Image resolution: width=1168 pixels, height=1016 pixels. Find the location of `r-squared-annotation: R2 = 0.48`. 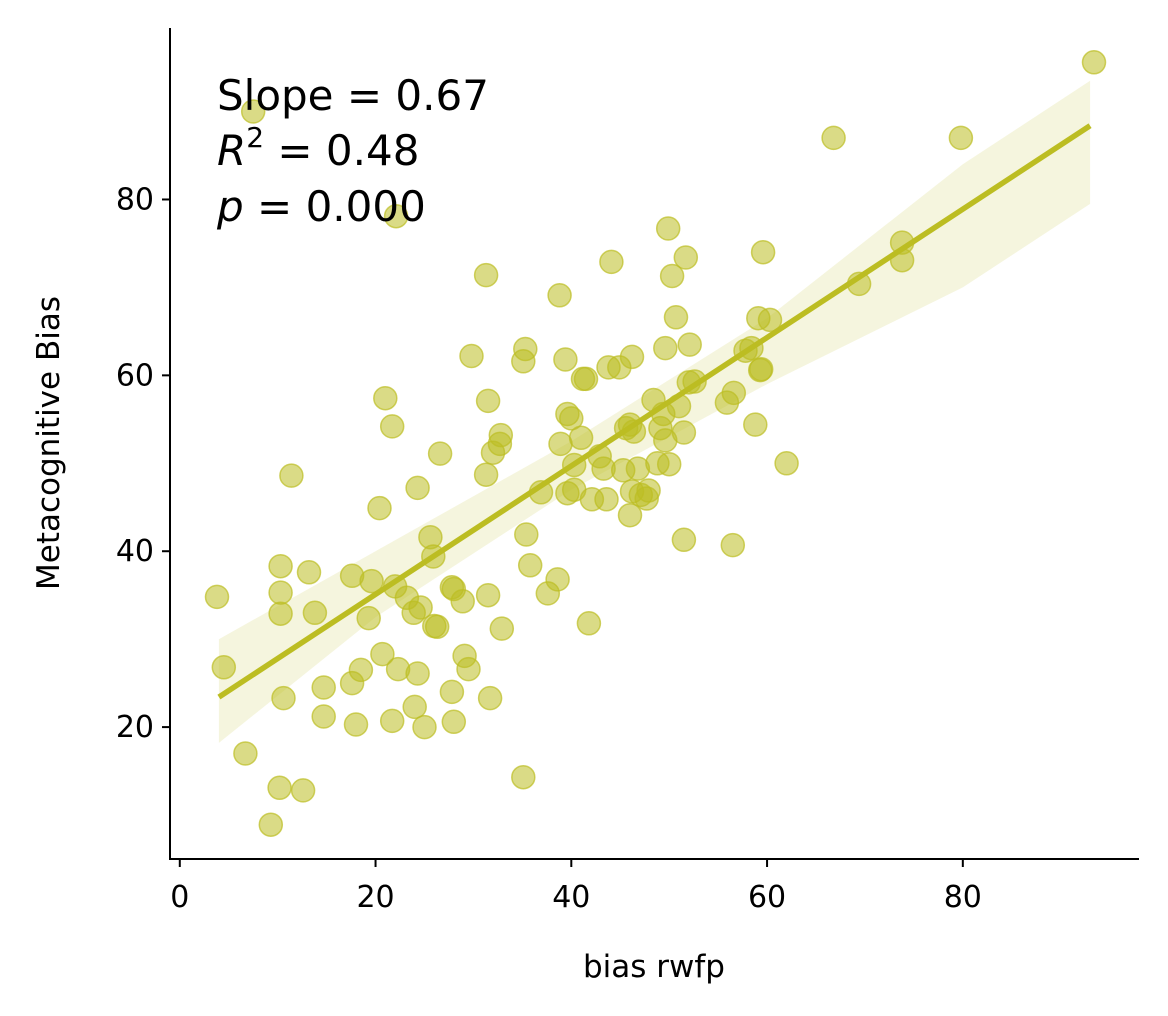

r-squared-annotation: R2 = 0.48 is located at coordinates (318, 148).